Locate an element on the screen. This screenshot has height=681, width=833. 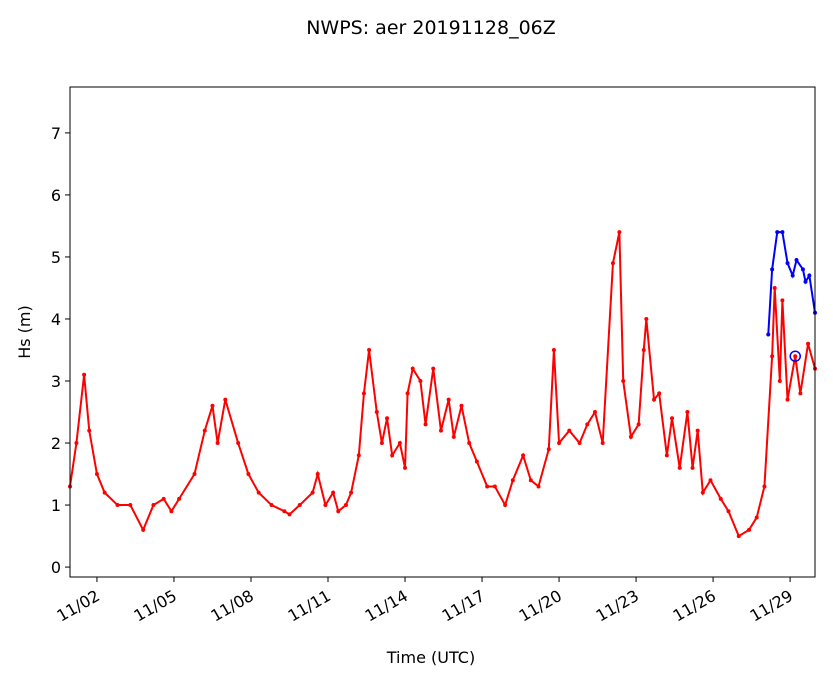
y-tick-label: 5 is located at coordinates (56, 257).